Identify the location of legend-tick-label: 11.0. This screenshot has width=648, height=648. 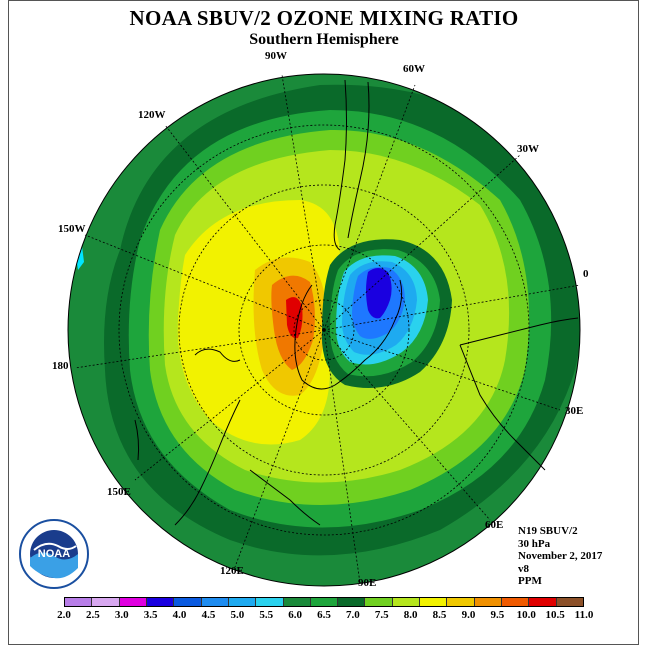
(584, 615).